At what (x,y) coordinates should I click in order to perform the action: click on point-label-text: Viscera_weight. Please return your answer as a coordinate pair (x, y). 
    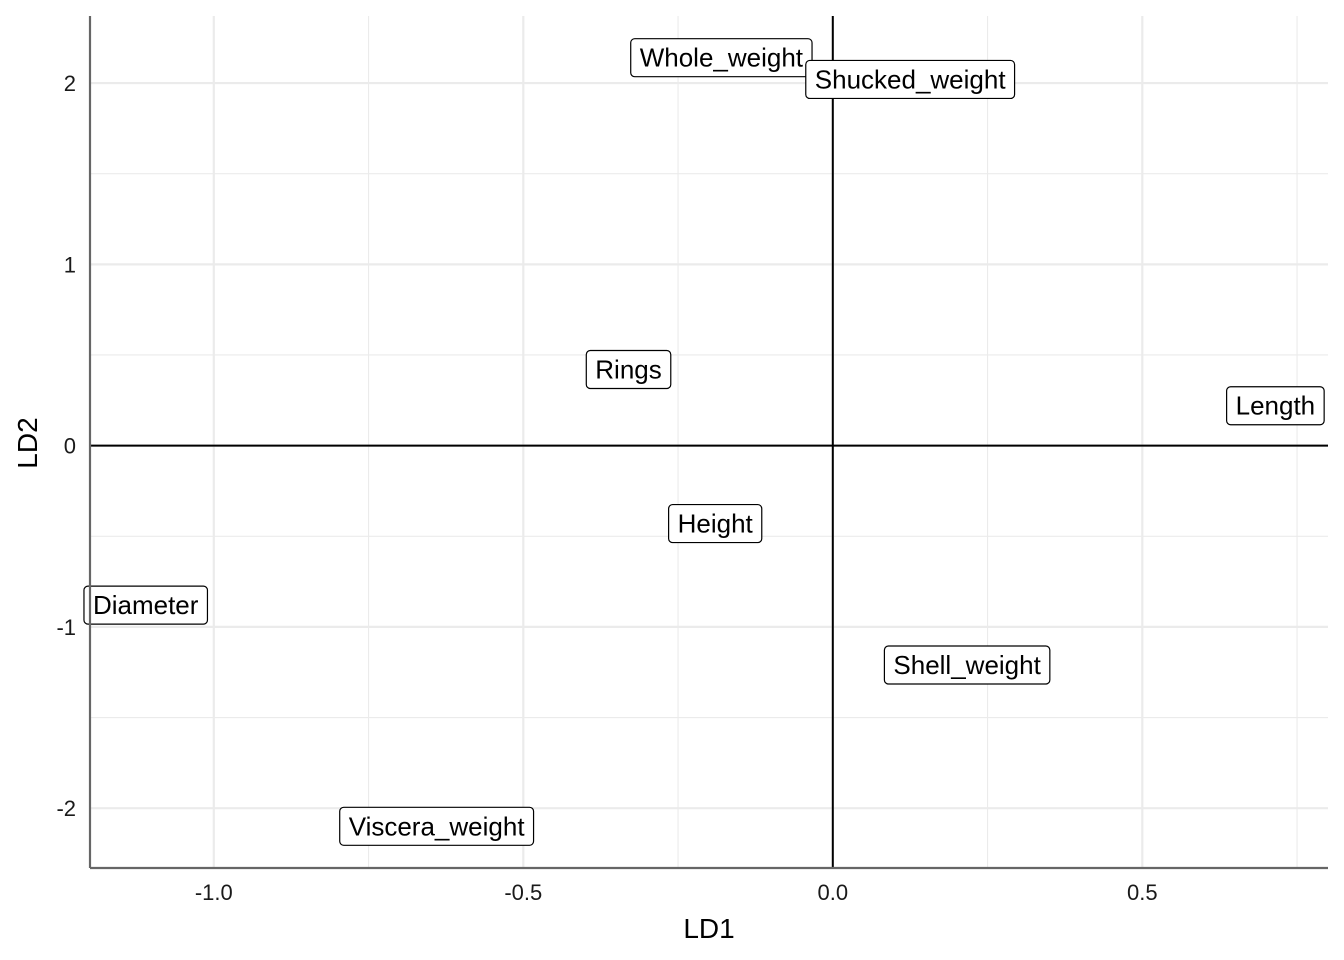
    Looking at the image, I should click on (437, 826).